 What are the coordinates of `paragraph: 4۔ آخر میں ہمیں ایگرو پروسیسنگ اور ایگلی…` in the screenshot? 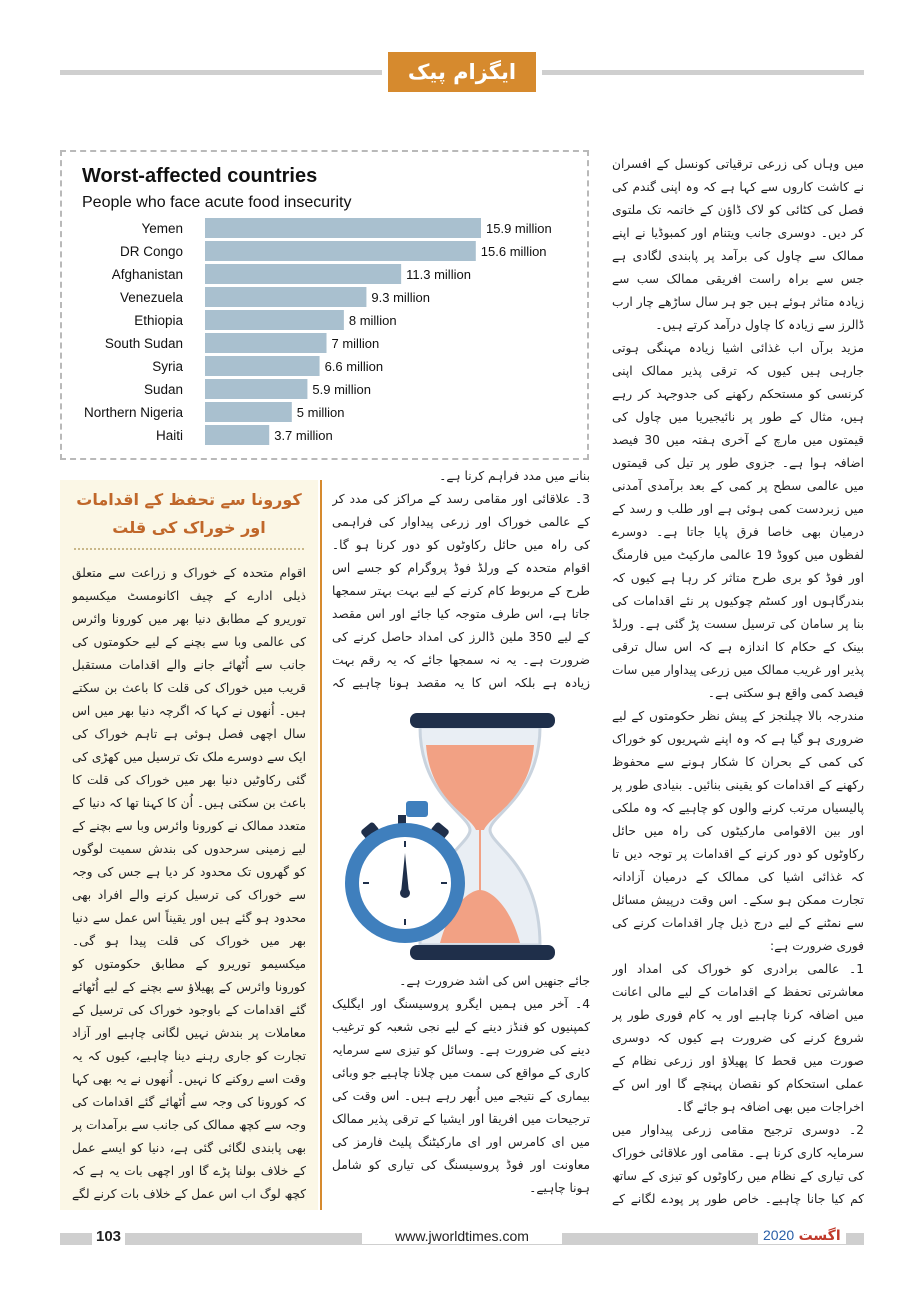 It's located at (461, 1096).